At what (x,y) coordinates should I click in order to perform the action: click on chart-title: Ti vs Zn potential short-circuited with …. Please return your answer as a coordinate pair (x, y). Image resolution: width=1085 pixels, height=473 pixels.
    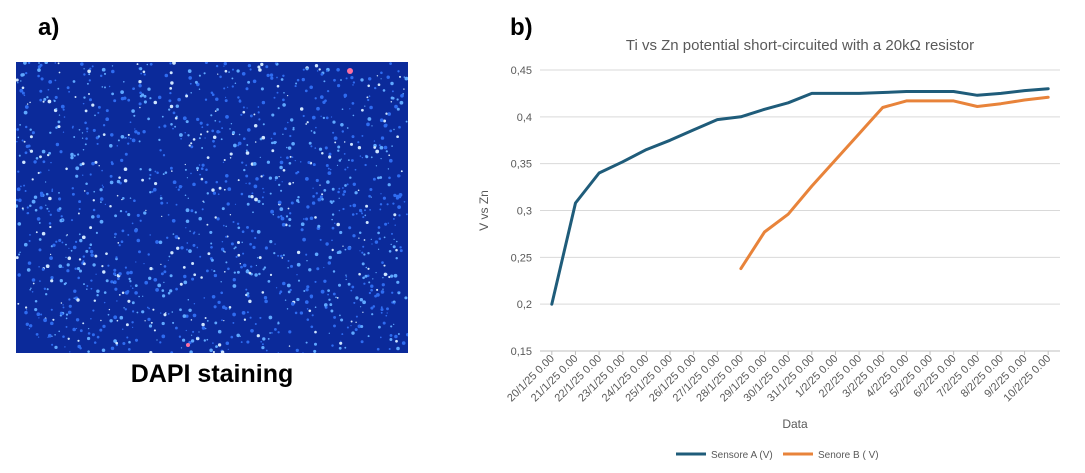
    Looking at the image, I should click on (800, 45).